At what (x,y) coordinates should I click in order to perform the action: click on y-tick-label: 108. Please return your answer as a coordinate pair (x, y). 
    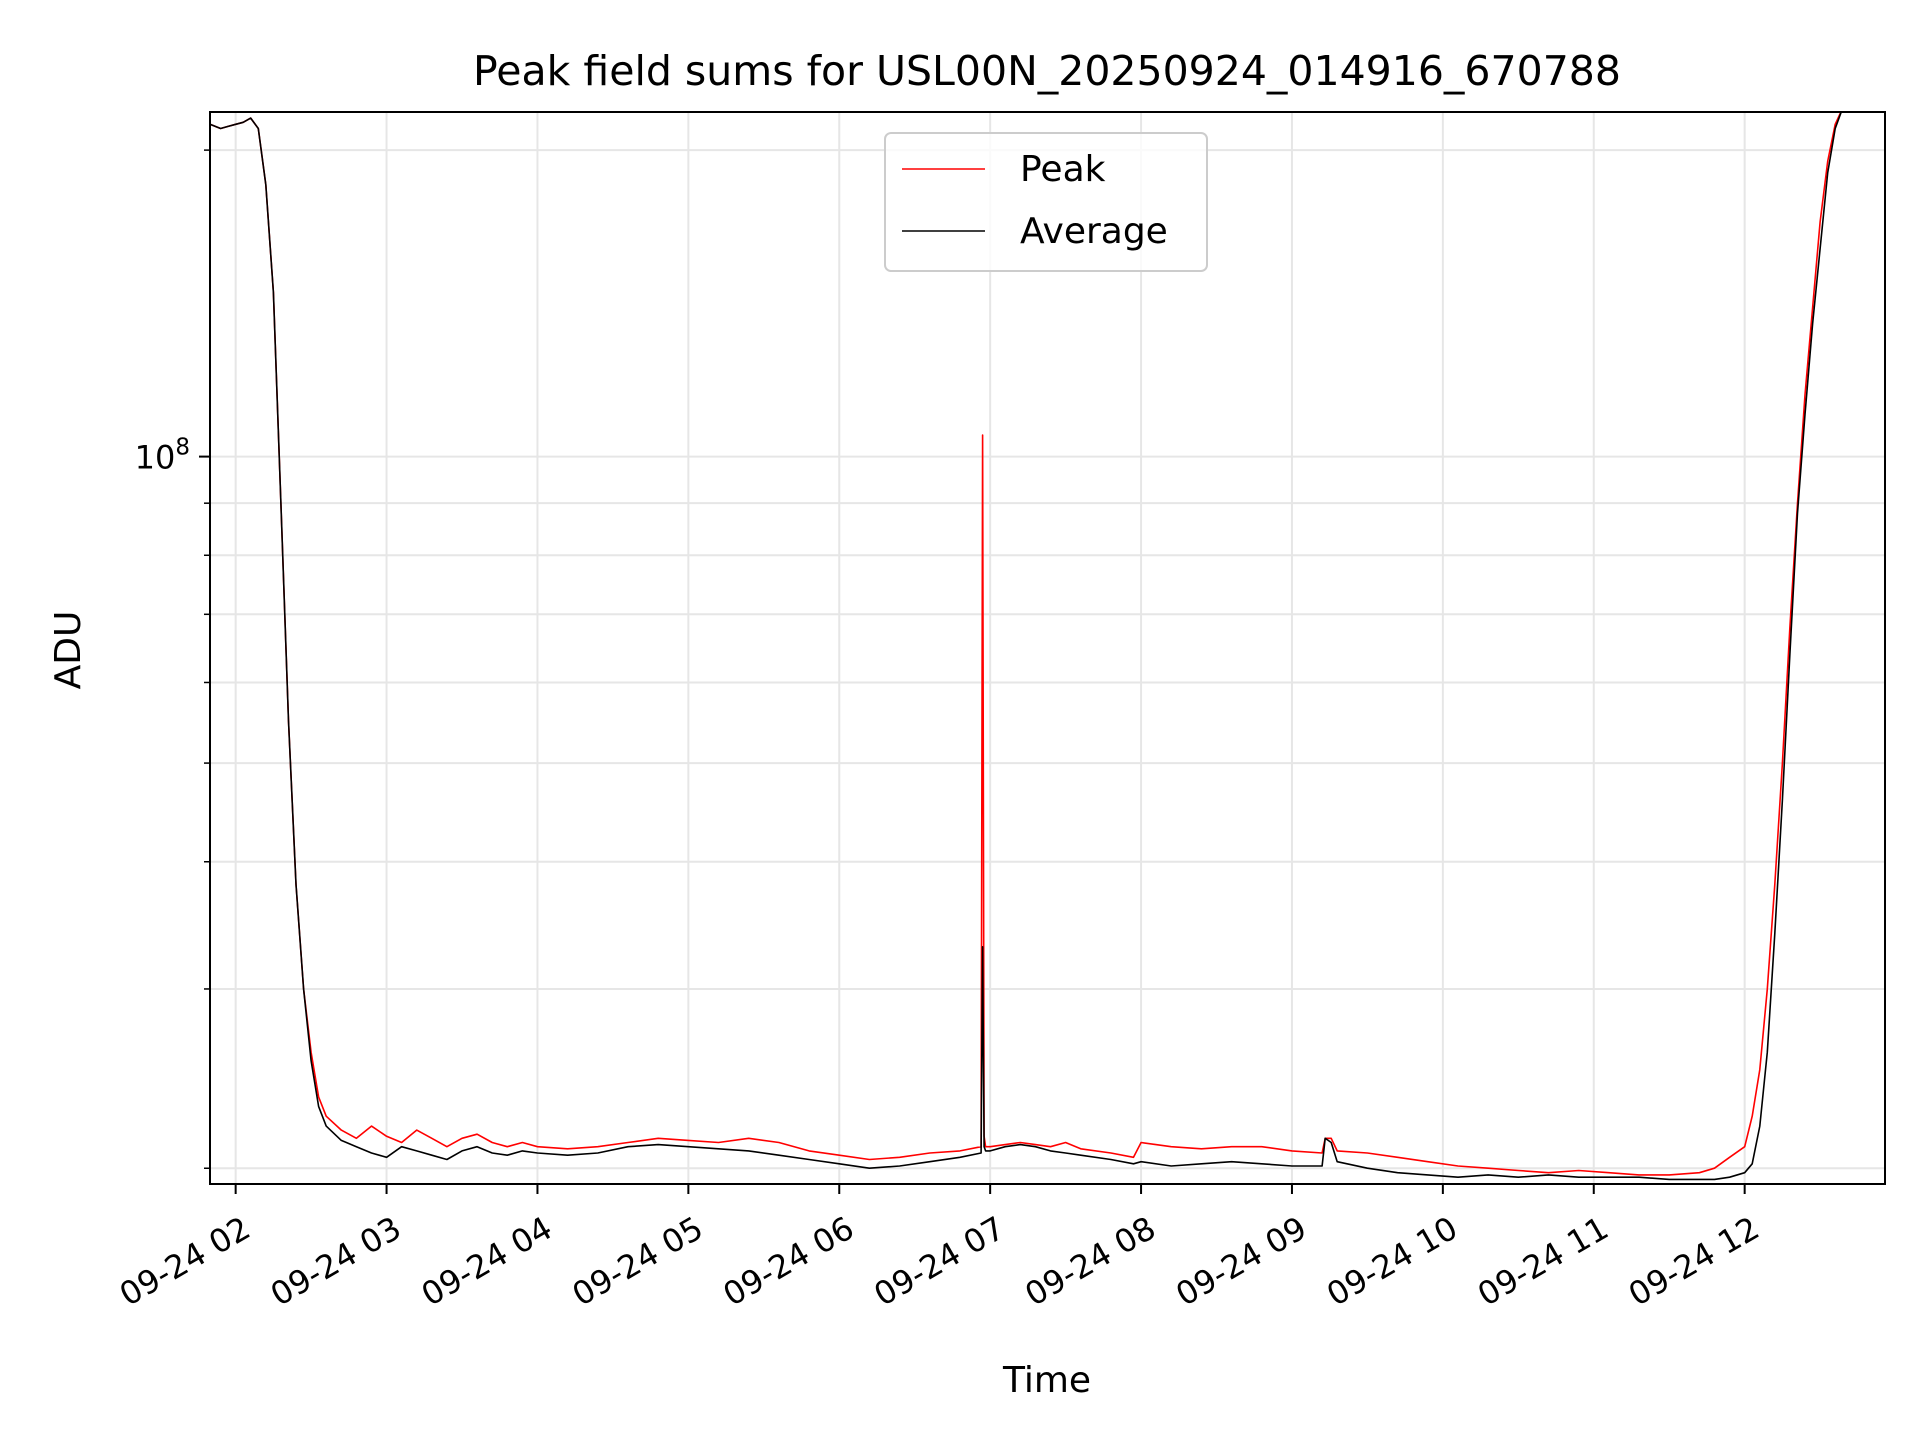
    Looking at the image, I should click on (162, 456).